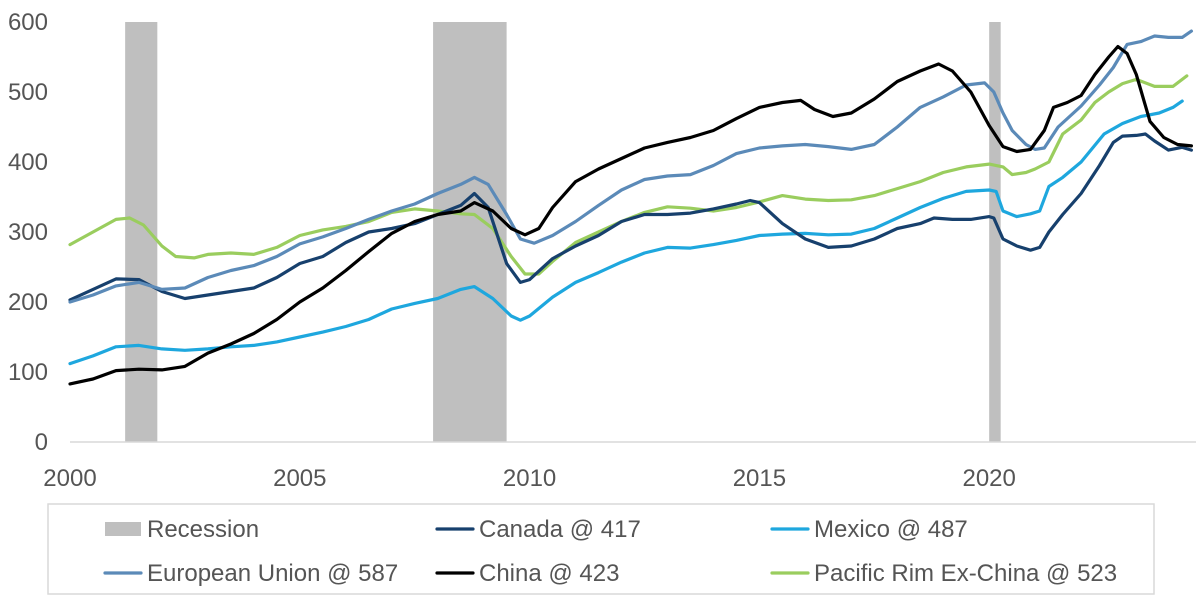 This screenshot has height=600, width=1200. Describe the element at coordinates (965, 573) in the screenshot. I see `legend-label-pacific: Pacific Rim Ex-China @ 523` at that location.